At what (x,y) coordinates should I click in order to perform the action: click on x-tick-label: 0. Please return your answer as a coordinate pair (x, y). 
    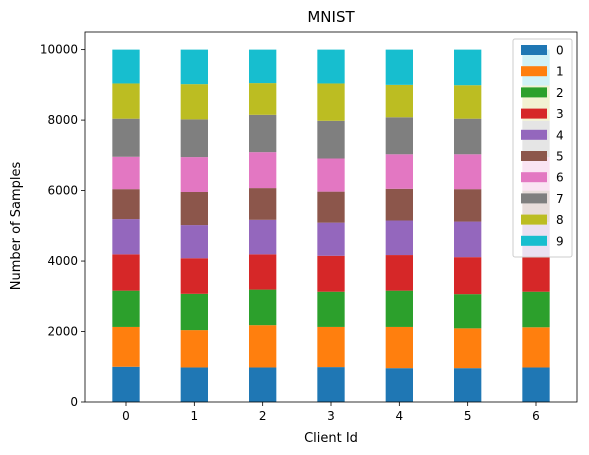
    Looking at the image, I should click on (126, 416).